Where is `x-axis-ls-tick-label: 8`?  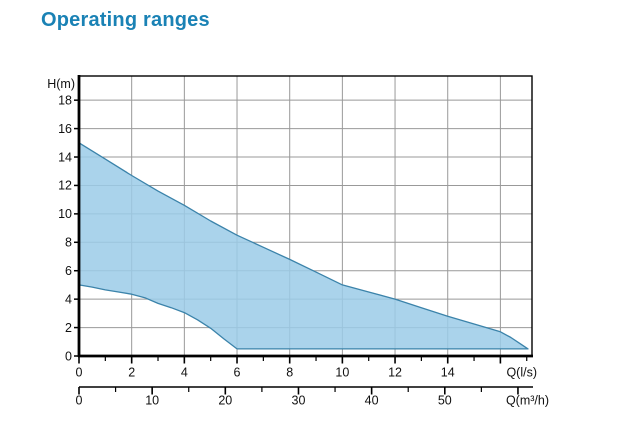
x-axis-ls-tick-label: 8 is located at coordinates (289, 373).